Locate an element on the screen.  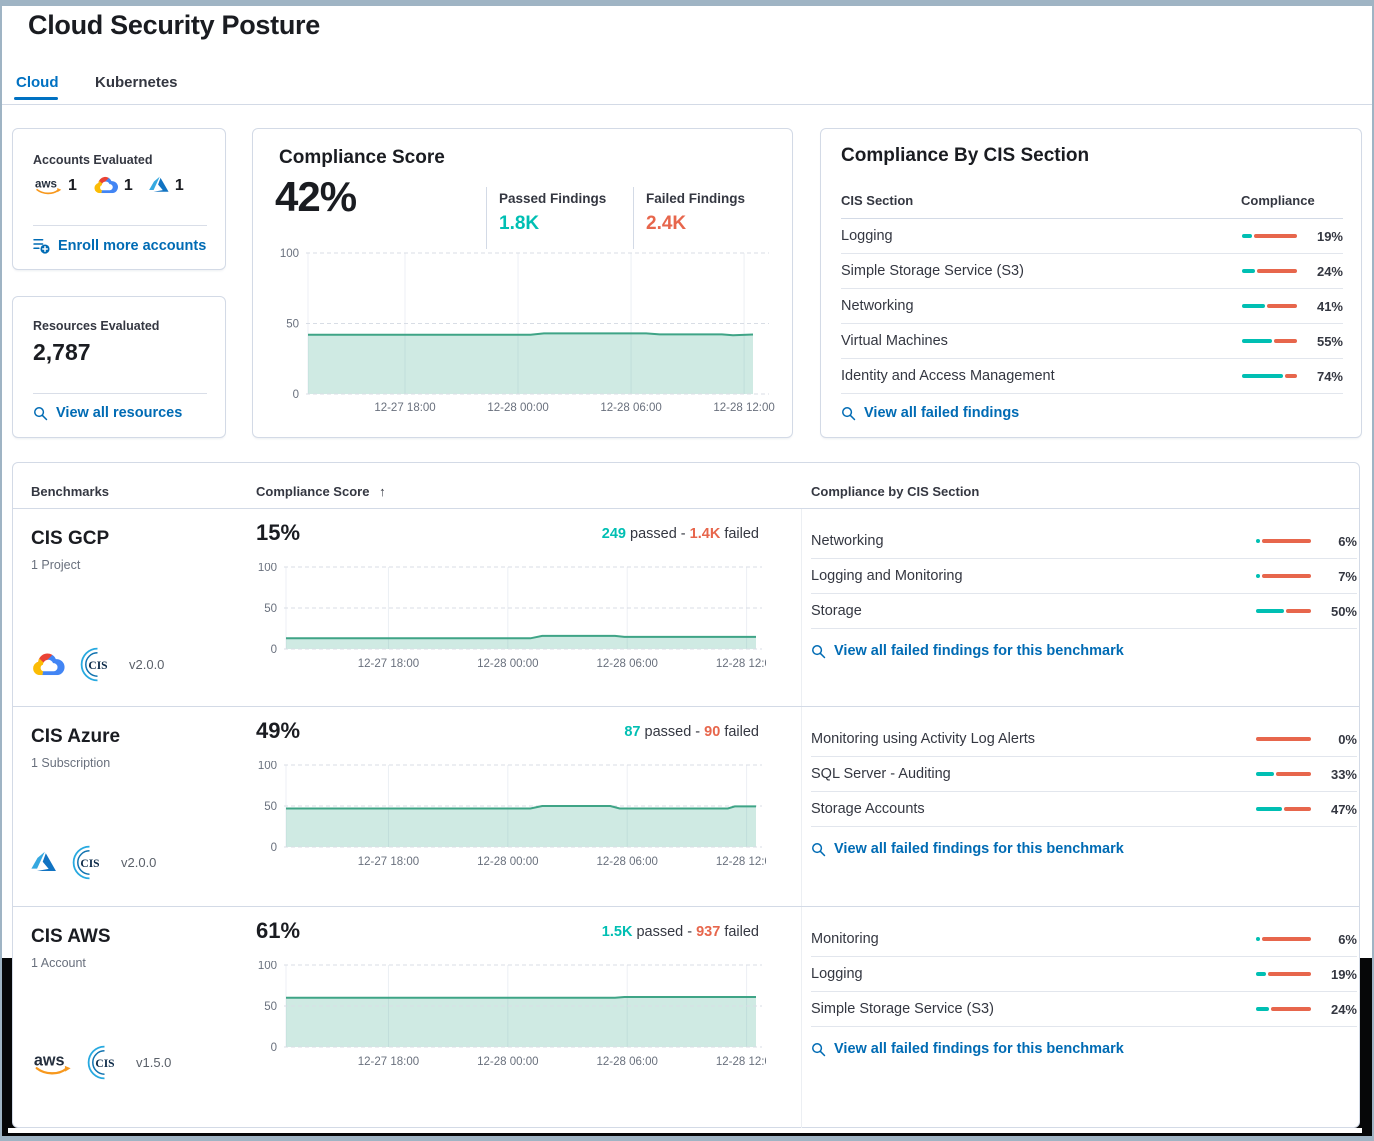
cis-section-row: Storage Accounts 47% is located at coordinates (1084, 809).